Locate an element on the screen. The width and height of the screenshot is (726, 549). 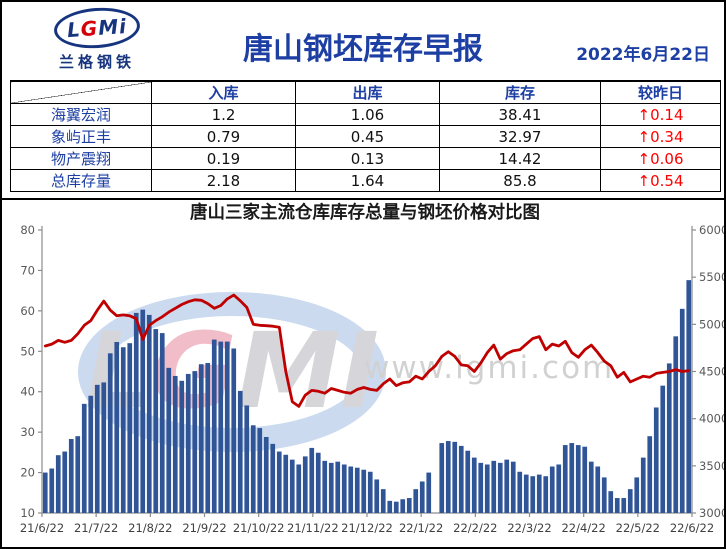
outbound-value: 0.13 is located at coordinates (367, 158).